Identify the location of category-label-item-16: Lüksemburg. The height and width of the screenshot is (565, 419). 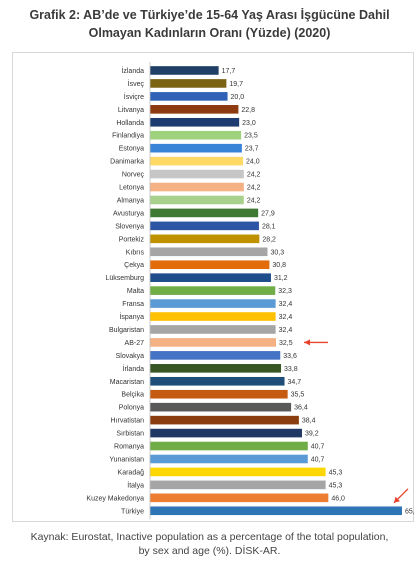
(124, 278).